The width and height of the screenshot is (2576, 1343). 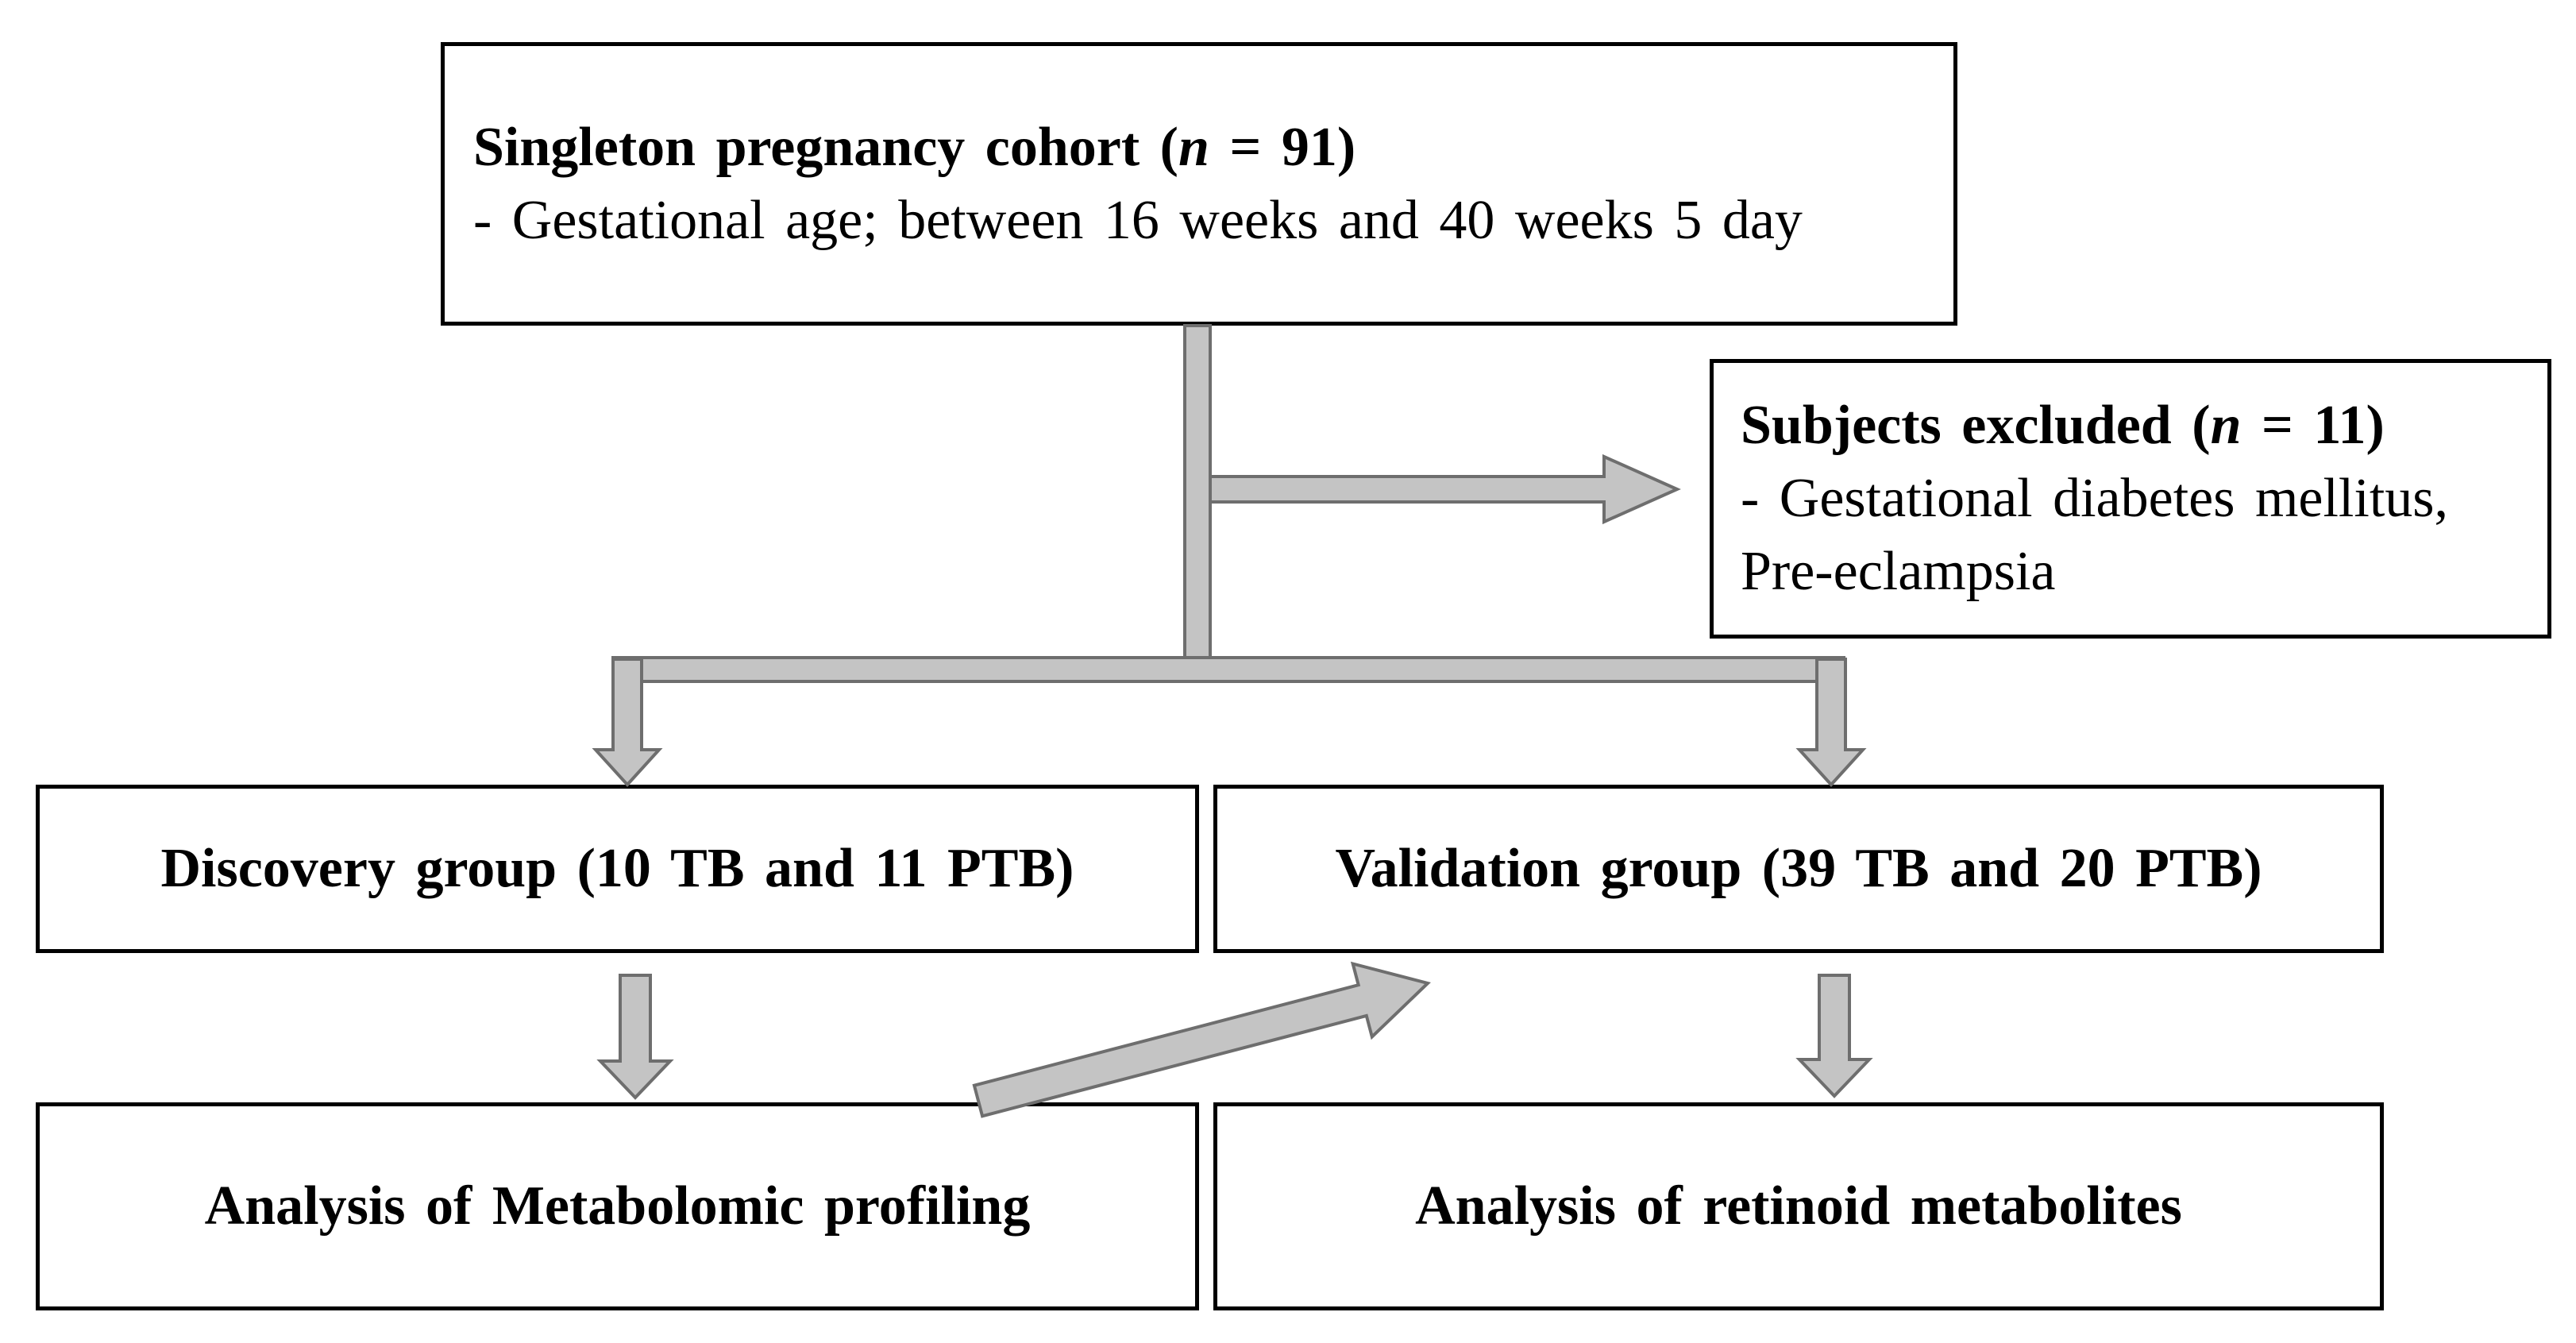 I want to click on arrow-discovery-to-validation, so click(x=1201, y=1039).